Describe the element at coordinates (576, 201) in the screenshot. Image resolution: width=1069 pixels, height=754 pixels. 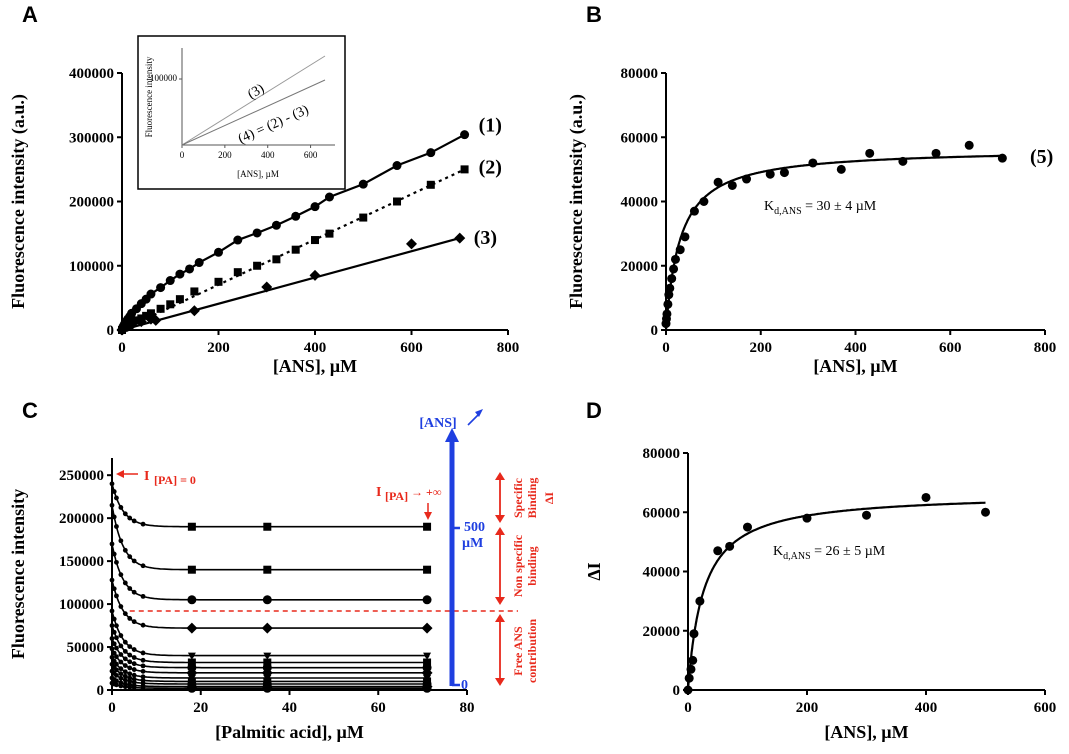
I see `y-axis-title: Fluorescence intensity (a.u.)` at that location.